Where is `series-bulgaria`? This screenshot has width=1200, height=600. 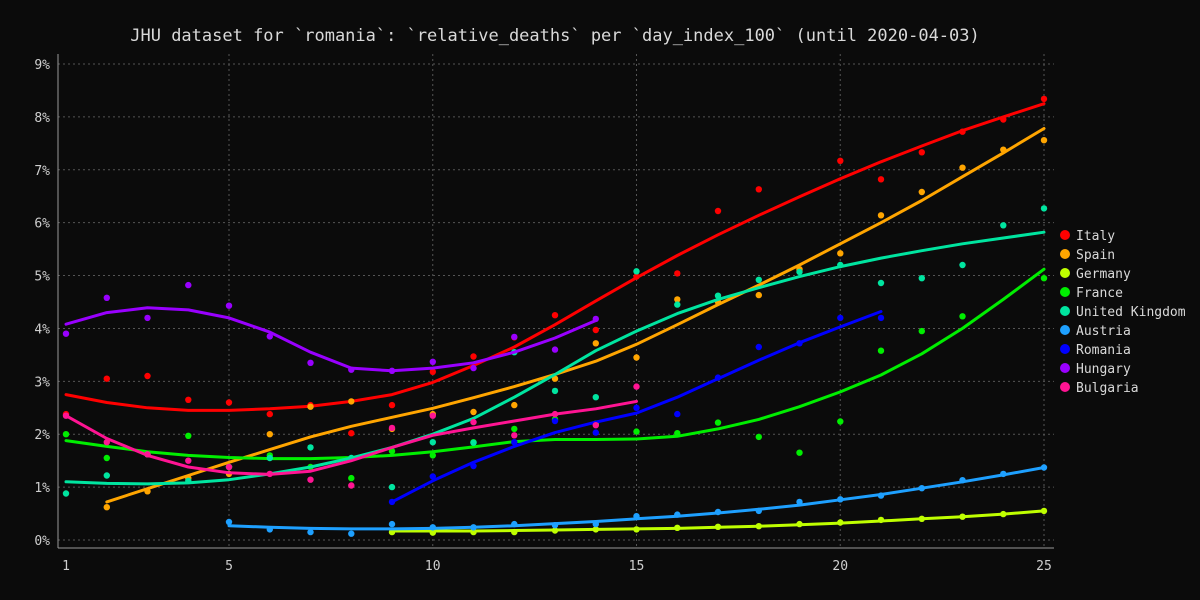
series-bulgaria is located at coordinates (351, 436).